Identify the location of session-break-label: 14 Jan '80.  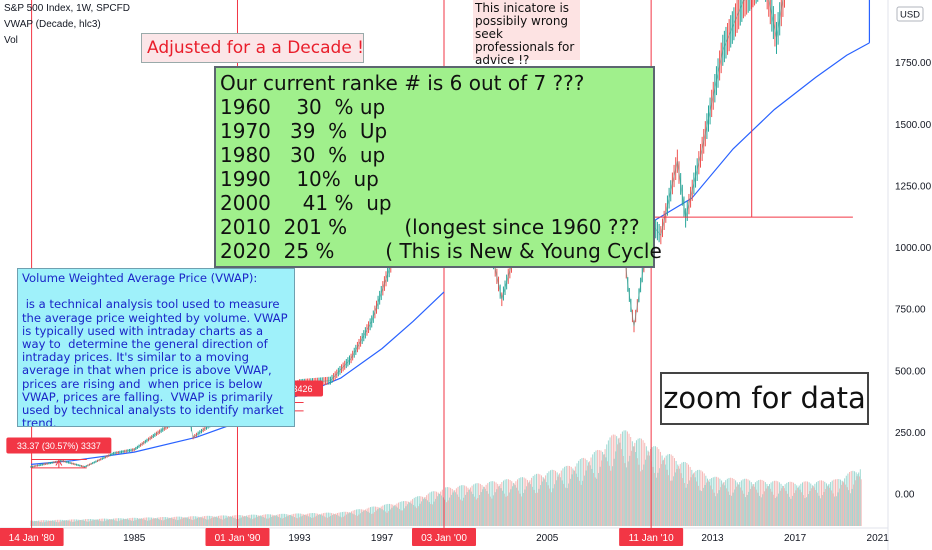
(32, 538).